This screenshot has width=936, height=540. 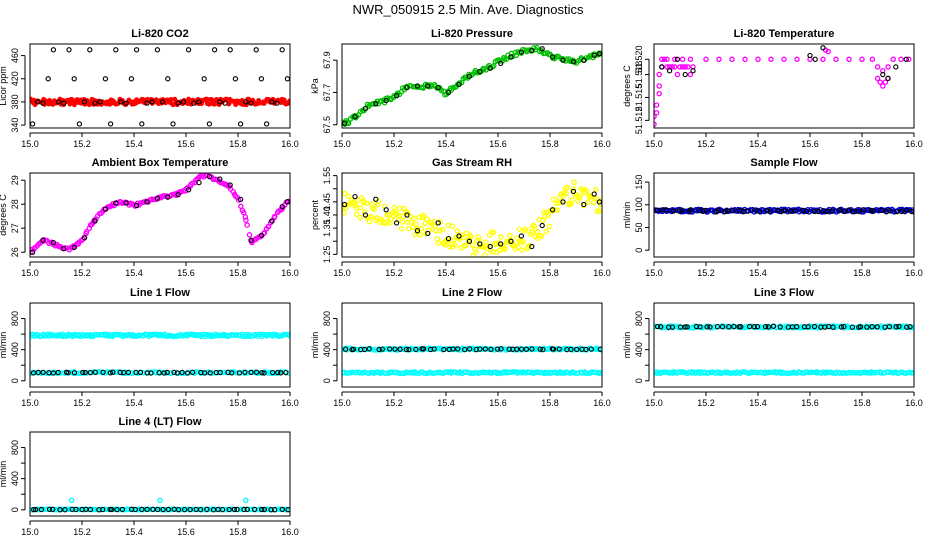 What do you see at coordinates (784, 373) in the screenshot?
I see `series-raw-low` at bounding box center [784, 373].